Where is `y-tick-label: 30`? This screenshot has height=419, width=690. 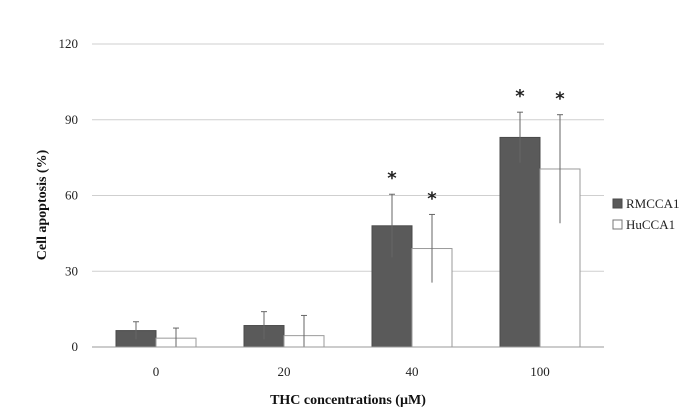 y-tick-label: 30 is located at coordinates (71, 270).